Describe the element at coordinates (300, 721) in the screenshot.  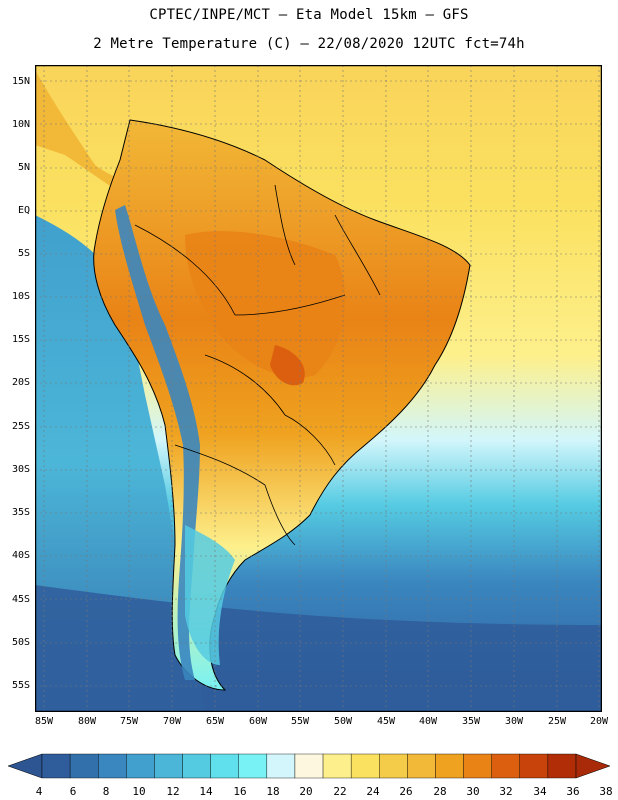
I see `lon-label-55w: 55W` at that location.